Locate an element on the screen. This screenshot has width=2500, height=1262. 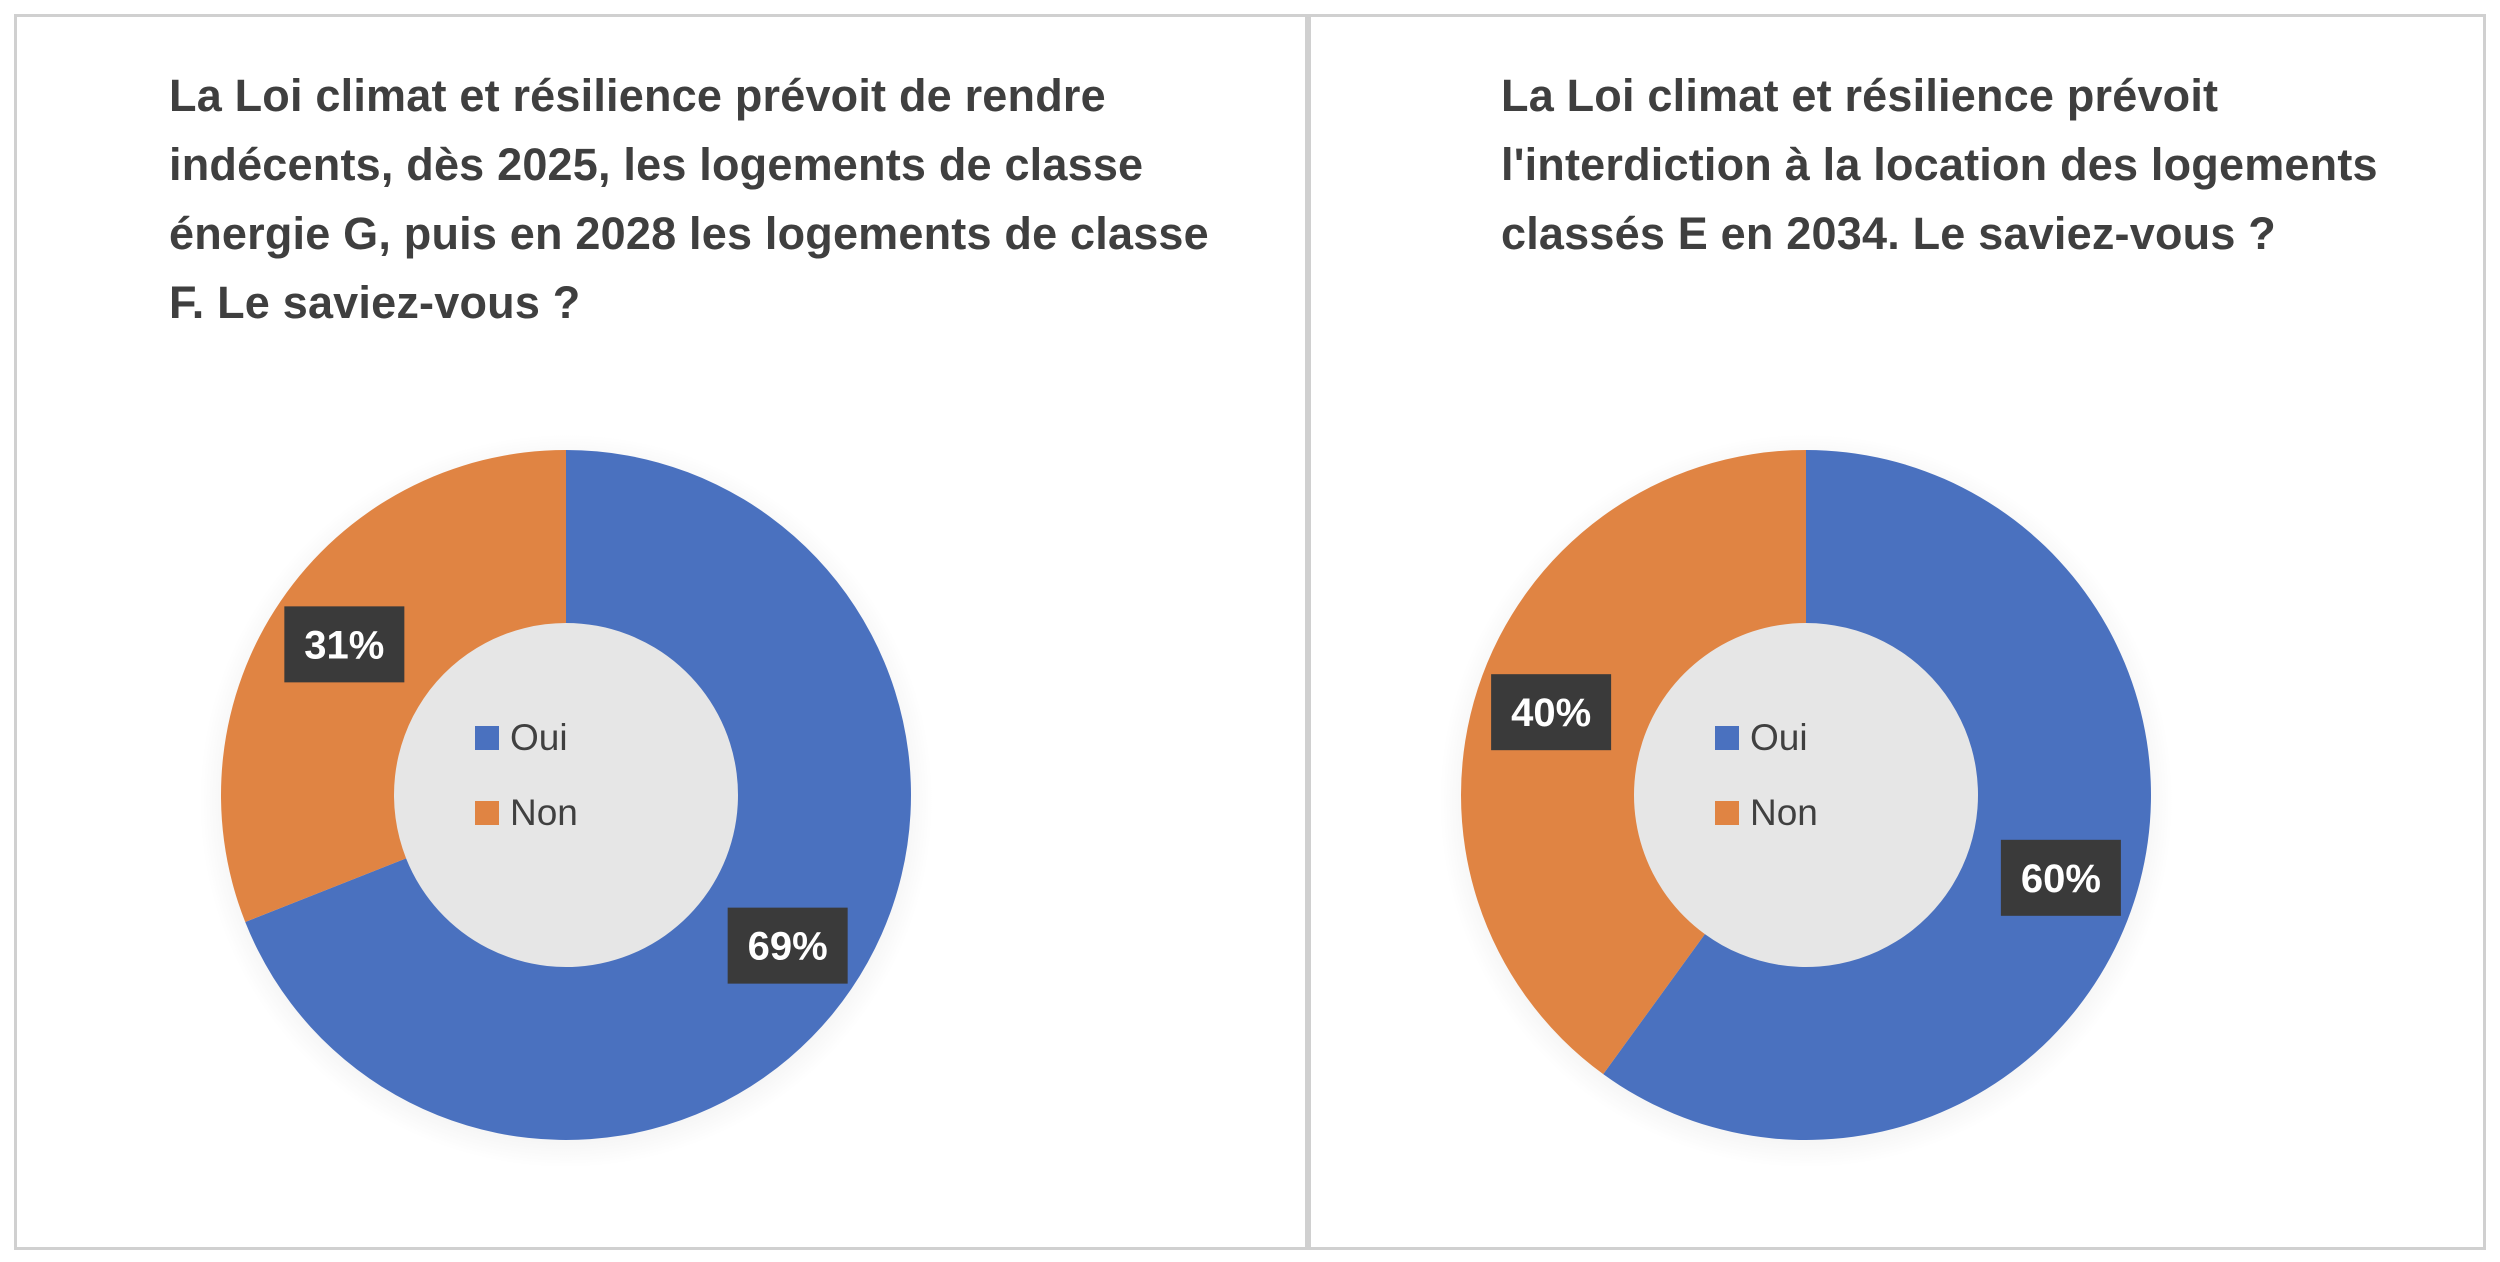
data-label: 69% is located at coordinates (787, 945).